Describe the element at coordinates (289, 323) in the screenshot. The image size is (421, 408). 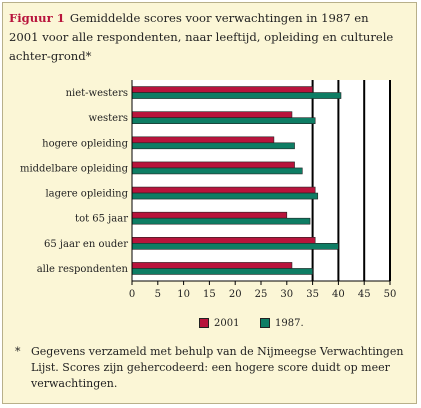
I see `legend-label-1987: 1987.` at that location.